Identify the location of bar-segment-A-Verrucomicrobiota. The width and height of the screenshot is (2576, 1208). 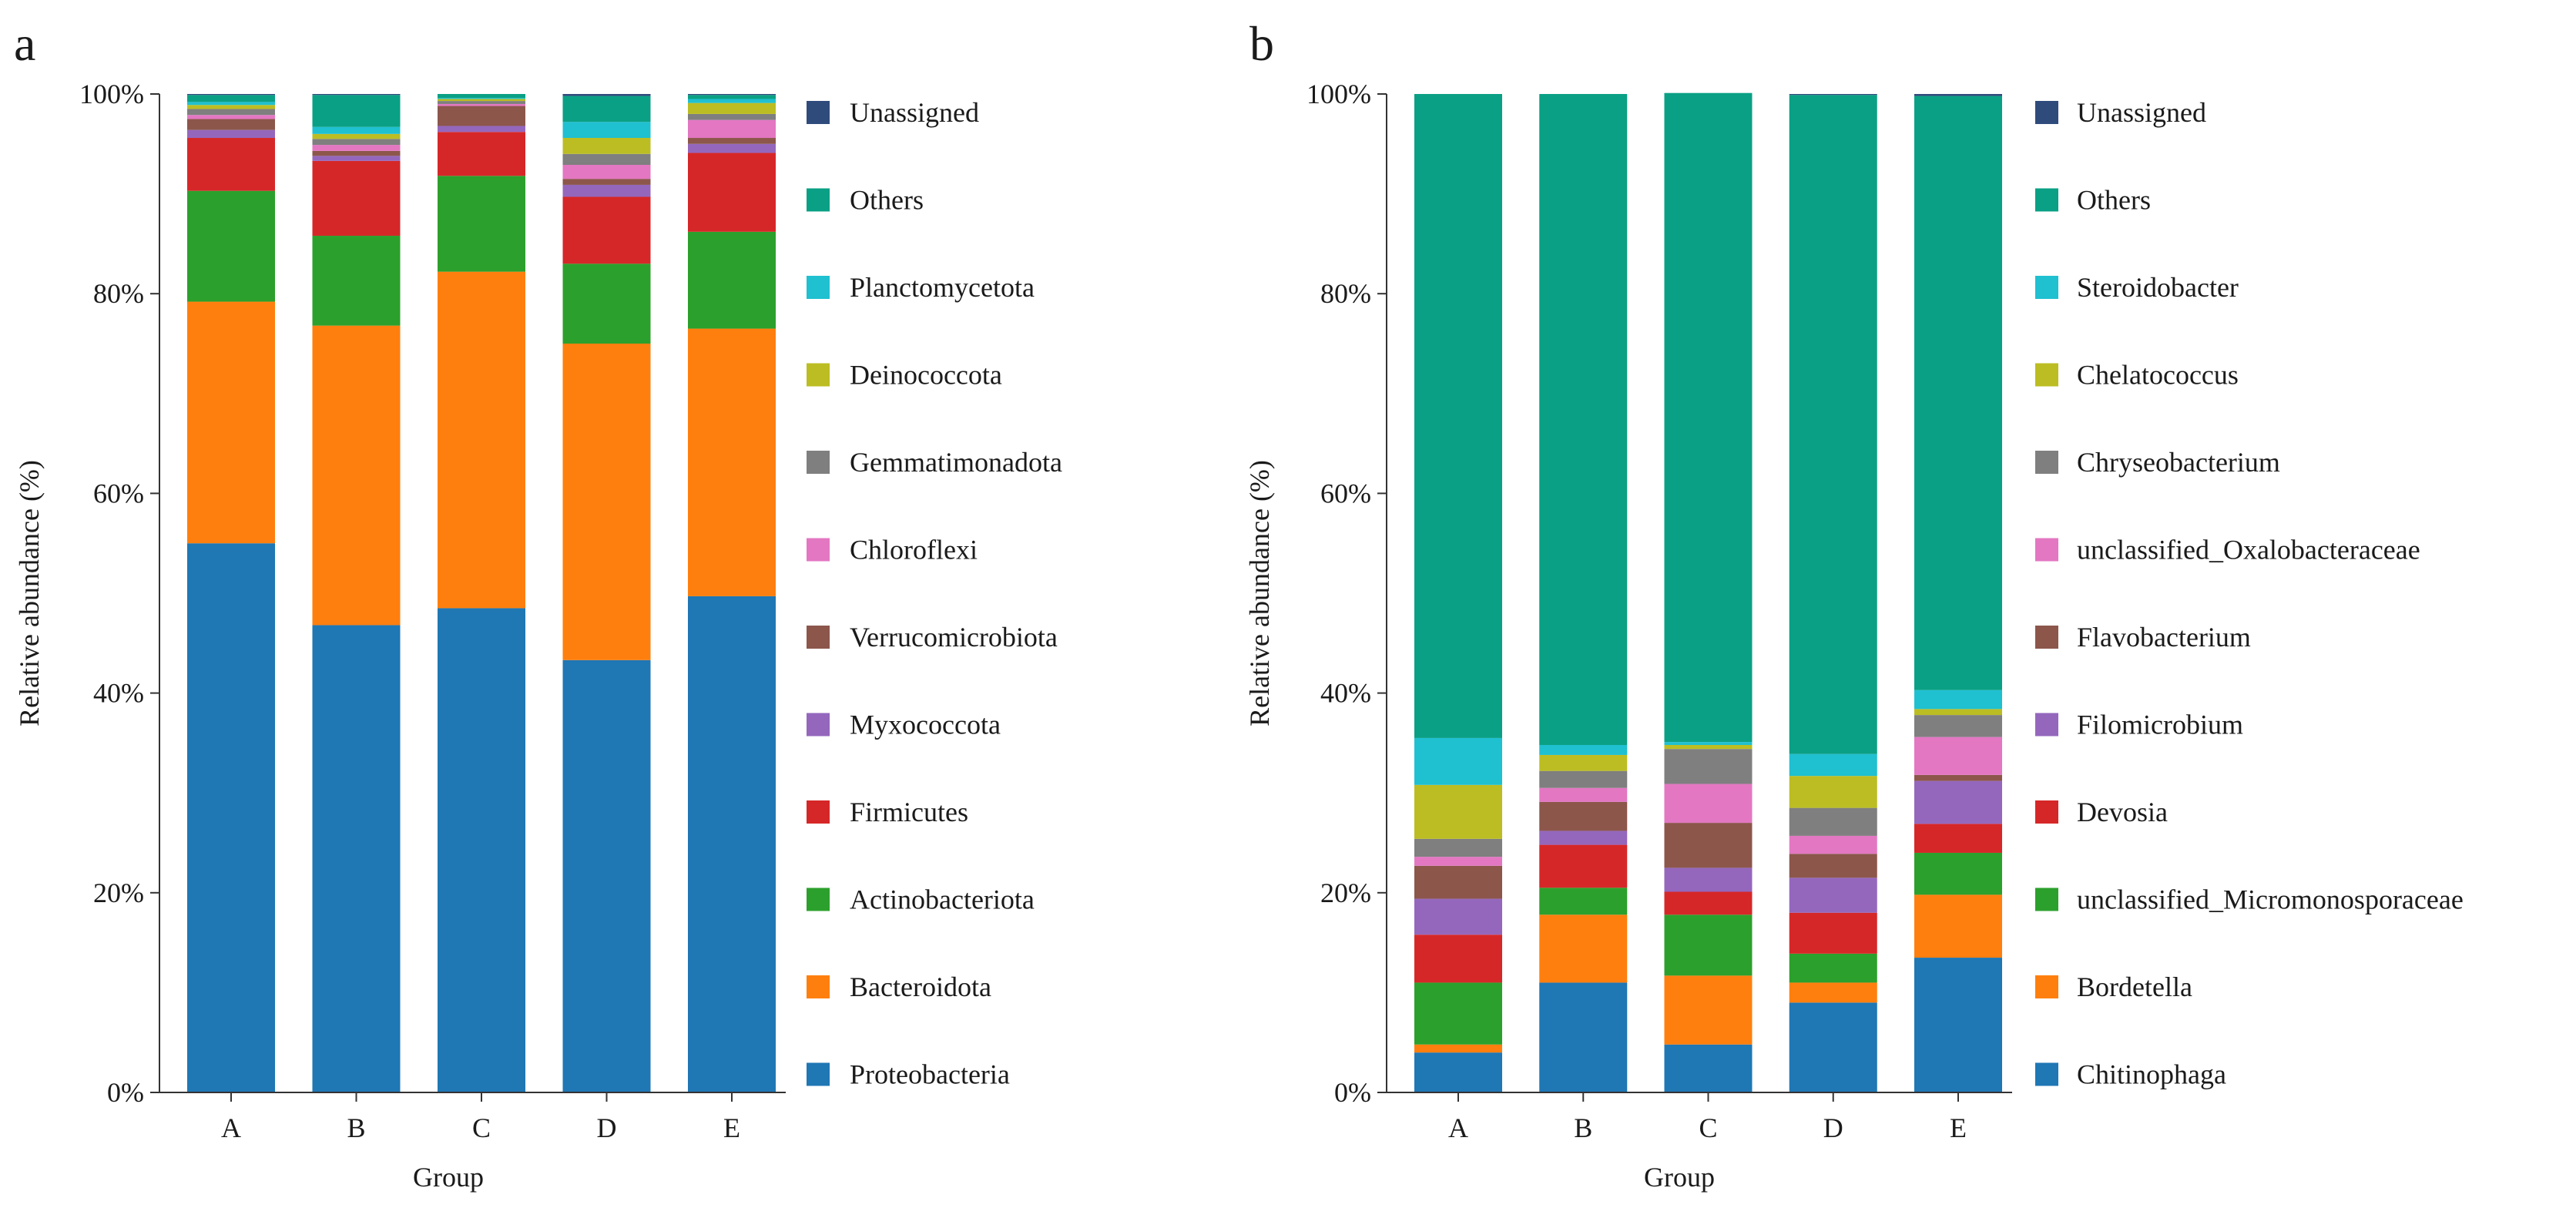
(231, 124).